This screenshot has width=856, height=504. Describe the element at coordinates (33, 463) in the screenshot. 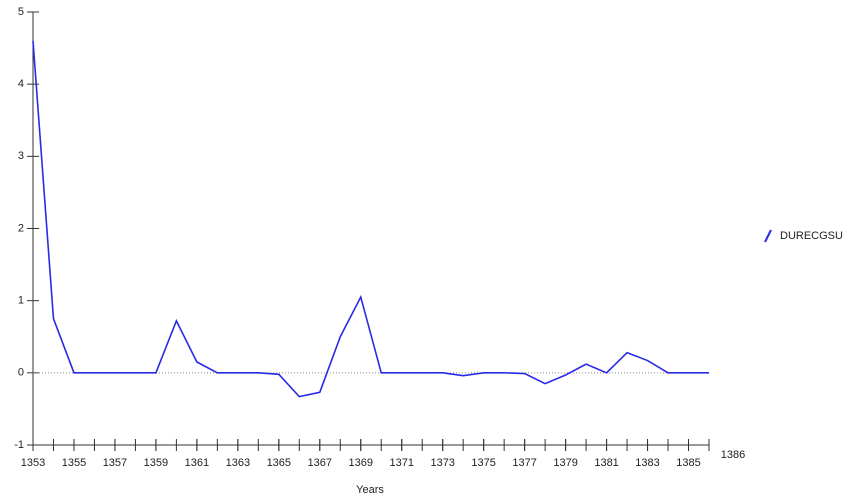

I see `x-tick-label: 1353` at that location.